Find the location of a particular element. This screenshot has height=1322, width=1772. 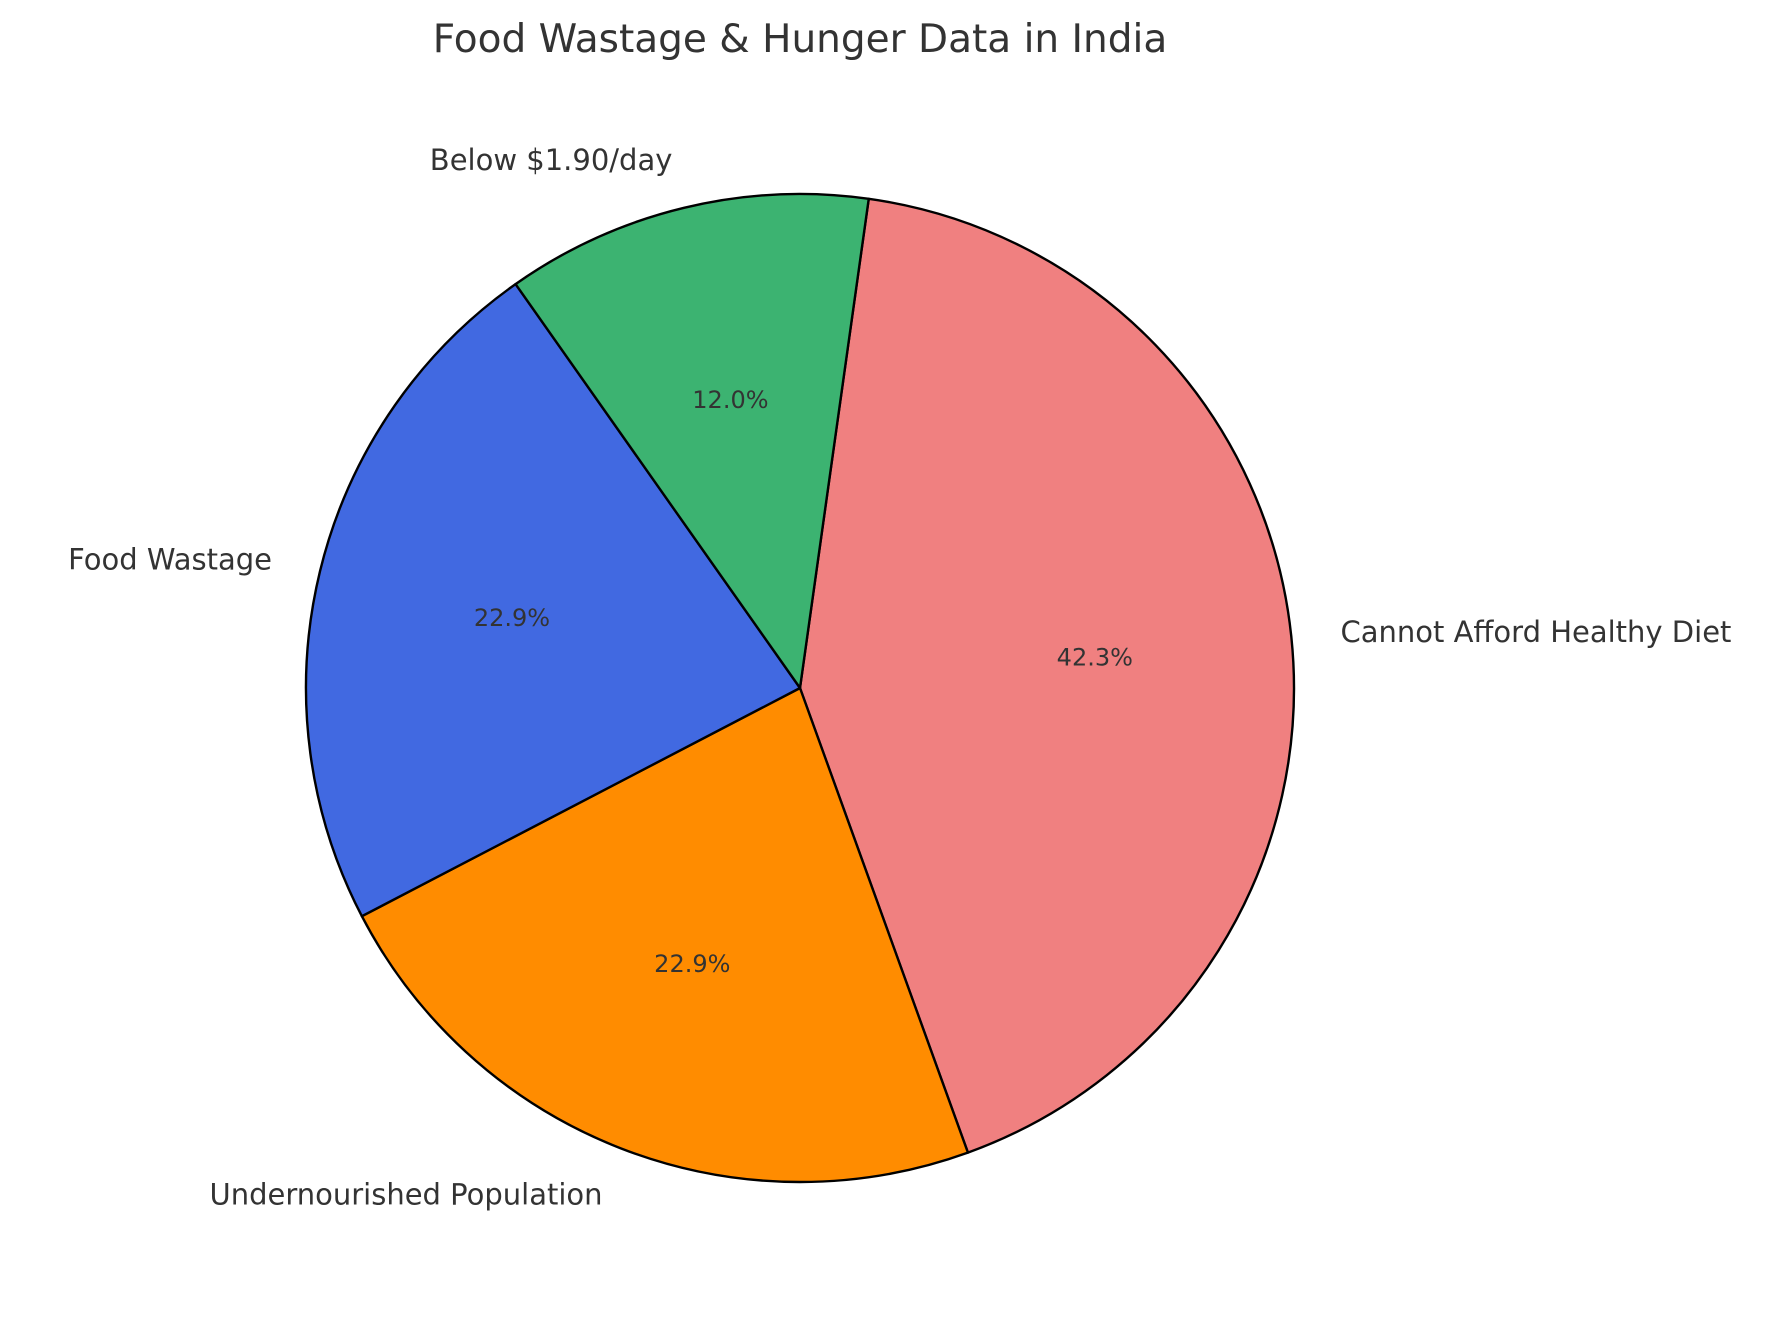

pie-slice-food-wastage is located at coordinates (553, 600).